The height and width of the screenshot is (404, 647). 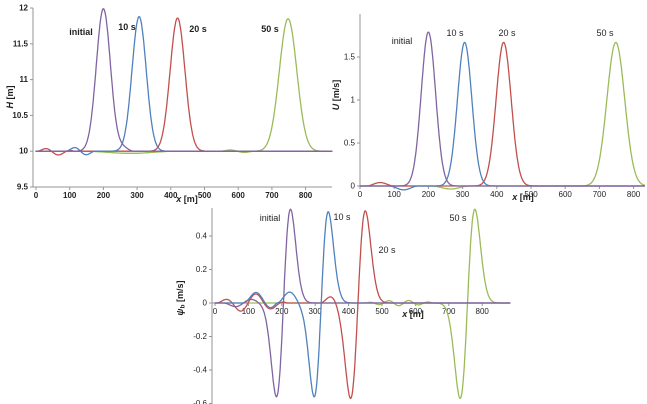 What do you see at coordinates (200, 336) in the screenshot?
I see `y-tick-label: -0.2` at bounding box center [200, 336].